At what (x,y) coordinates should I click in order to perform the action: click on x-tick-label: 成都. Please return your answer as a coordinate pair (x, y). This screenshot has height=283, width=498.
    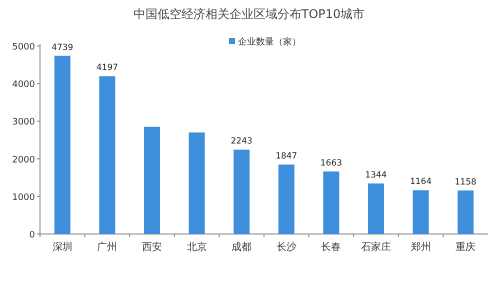
    Looking at the image, I should click on (242, 247).